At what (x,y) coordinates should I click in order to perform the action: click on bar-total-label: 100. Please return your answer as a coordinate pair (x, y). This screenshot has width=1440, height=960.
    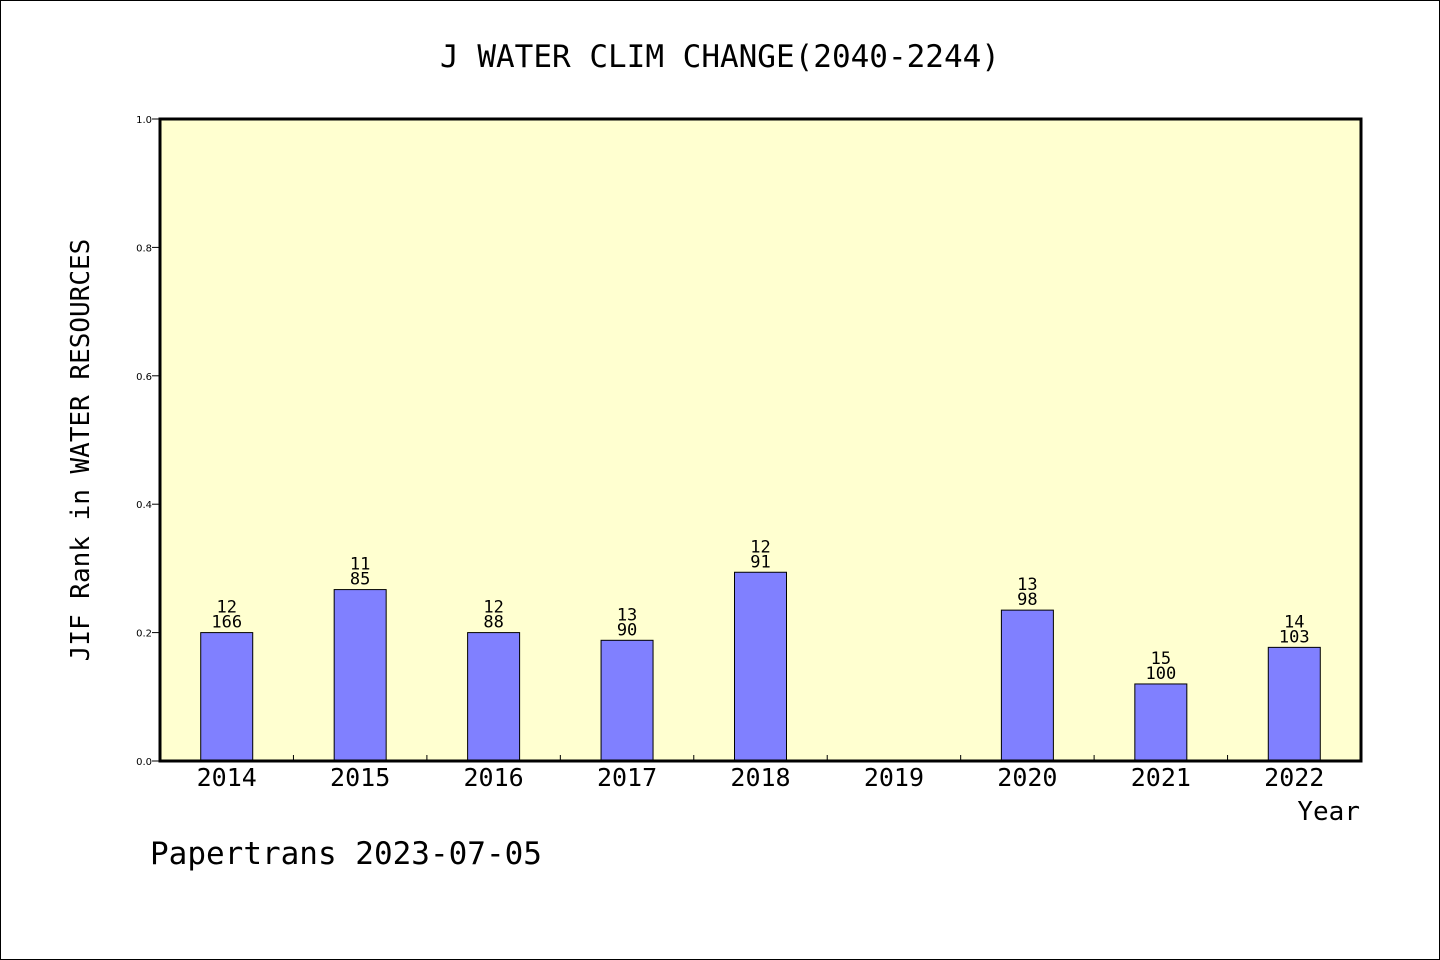
    Looking at the image, I should click on (1160, 674).